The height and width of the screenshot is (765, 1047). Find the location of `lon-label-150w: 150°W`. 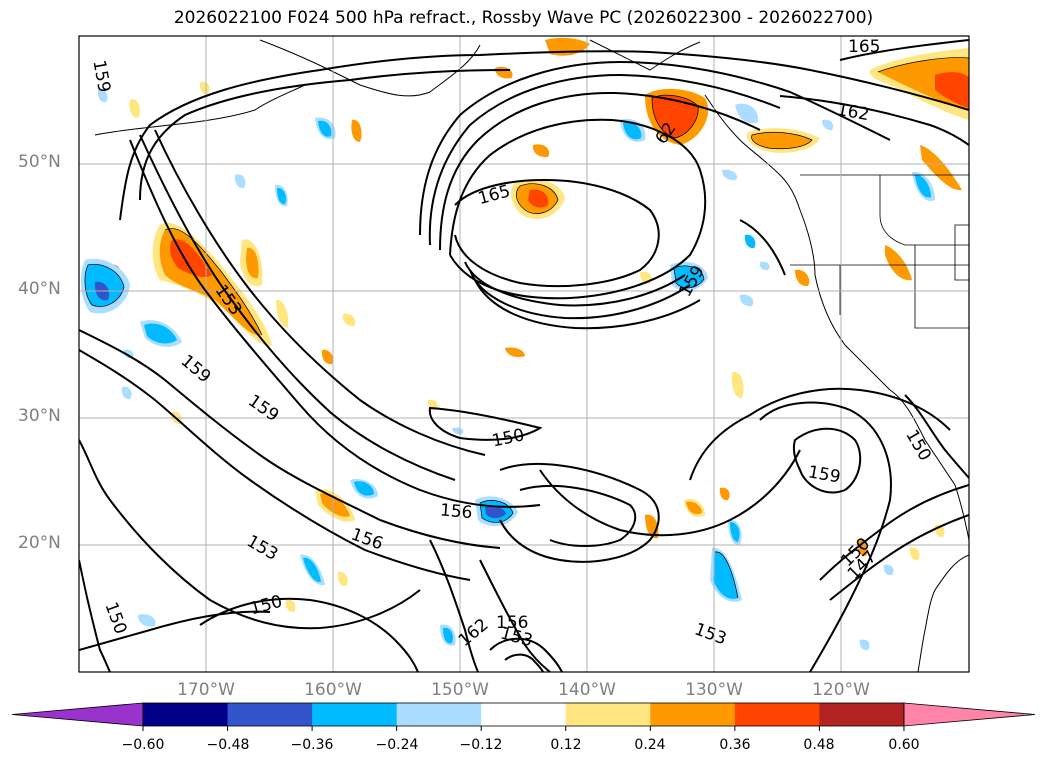

lon-label-150w: 150°W is located at coordinates (460, 690).